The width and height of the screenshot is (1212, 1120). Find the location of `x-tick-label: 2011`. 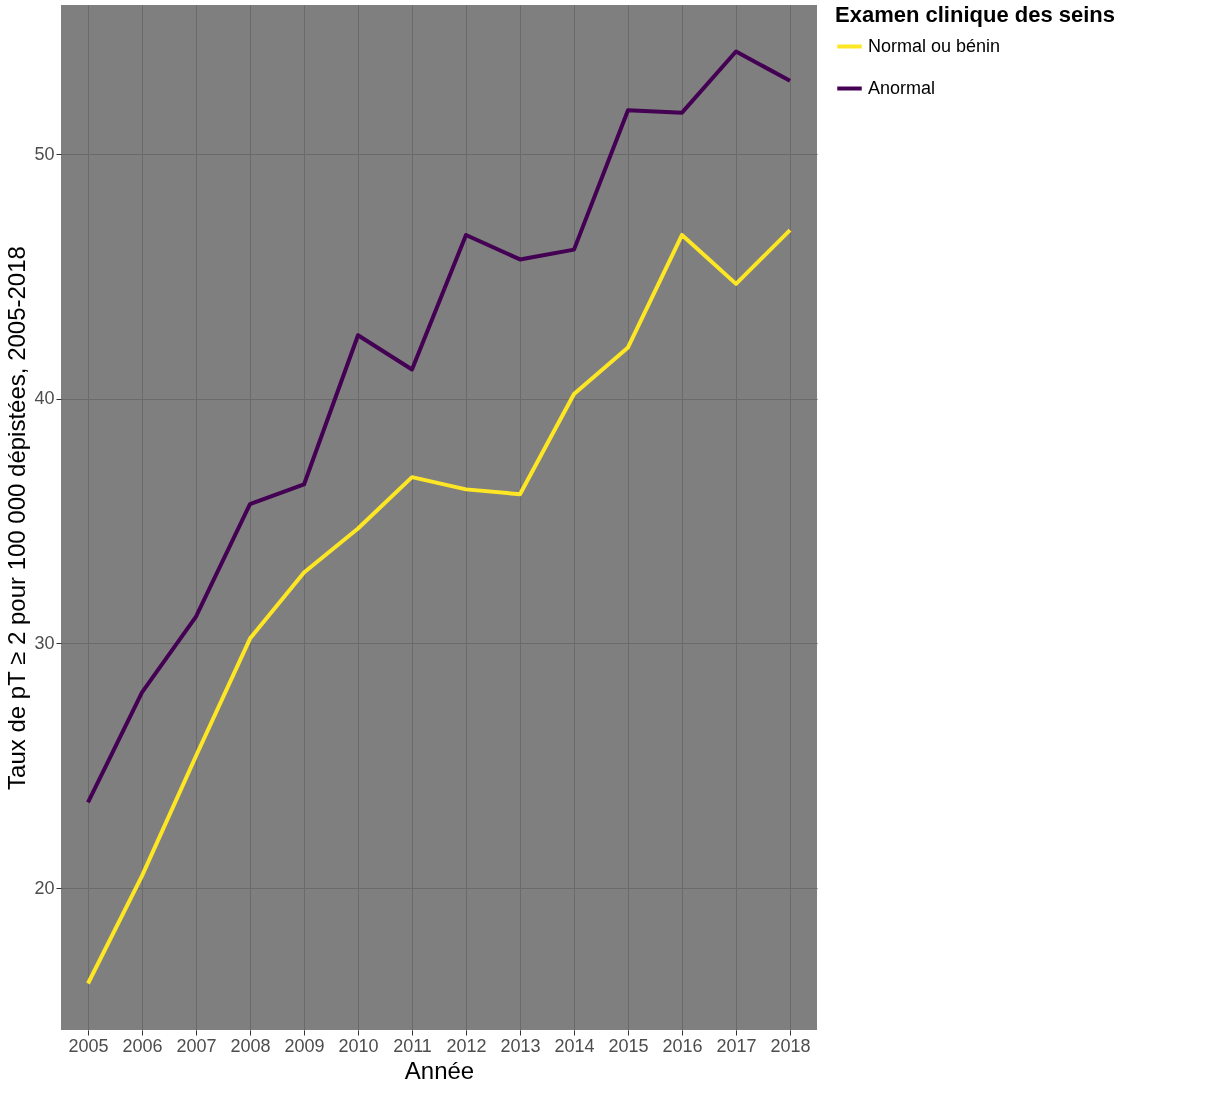

x-tick-label: 2011 is located at coordinates (412, 1045).